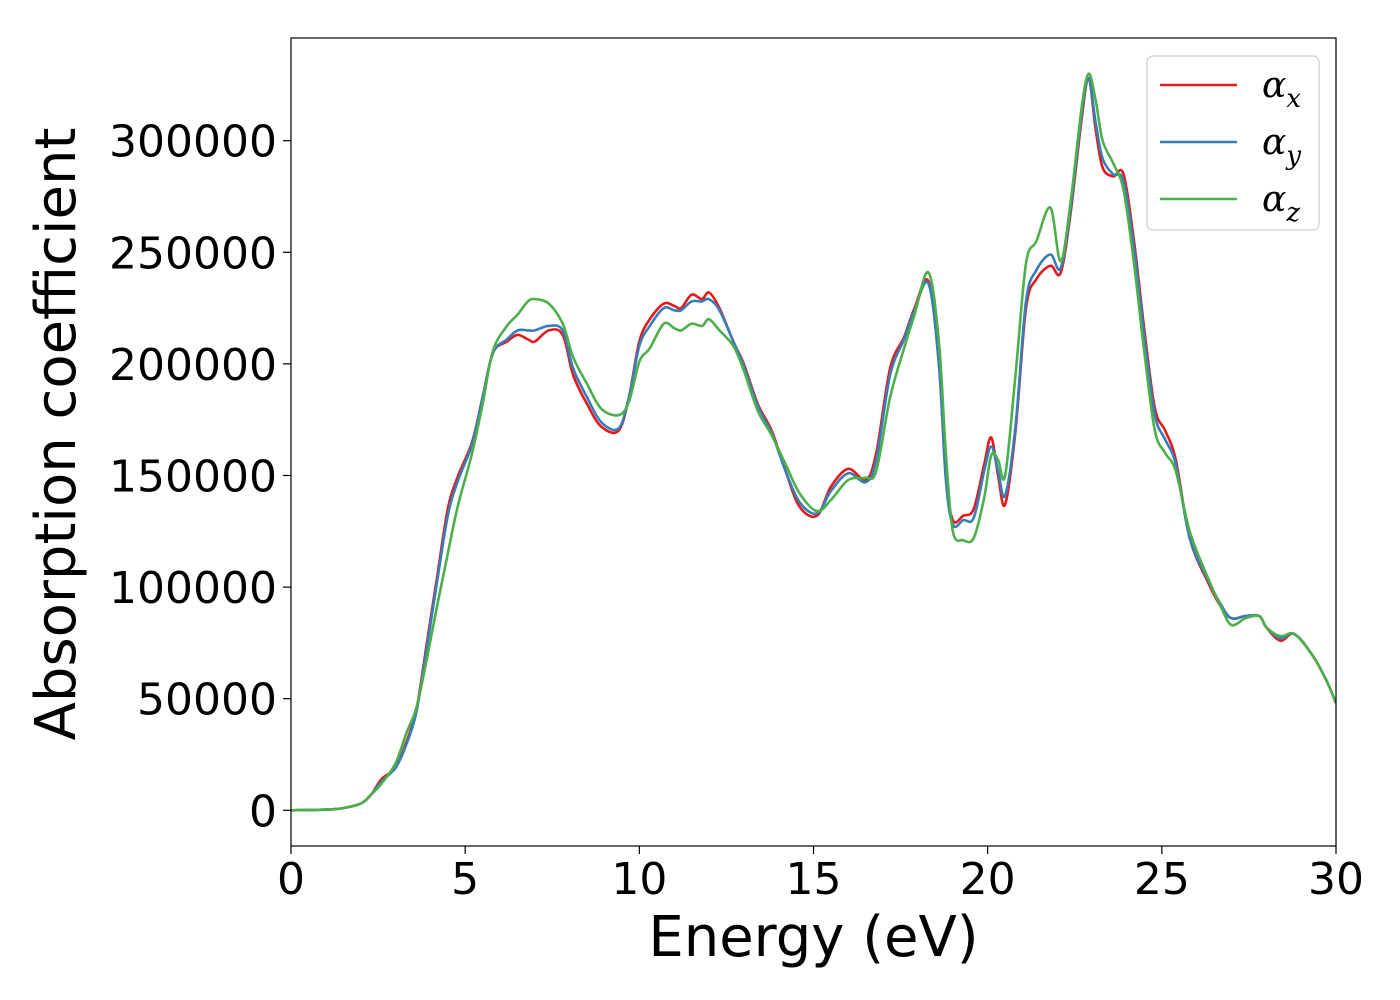 The width and height of the screenshot is (1400, 1000). Describe the element at coordinates (56, 434) in the screenshot. I see `y-axis-title: Absorption coefficient` at that location.